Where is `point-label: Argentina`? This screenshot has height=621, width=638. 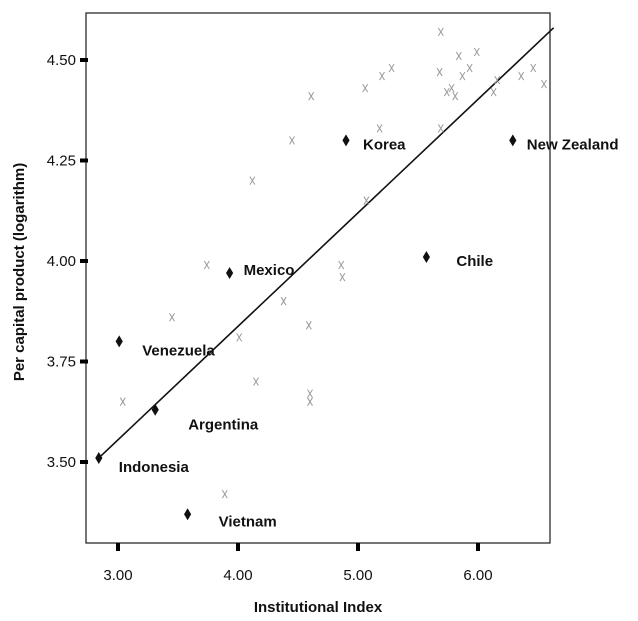
point-label: Argentina is located at coordinates (223, 425).